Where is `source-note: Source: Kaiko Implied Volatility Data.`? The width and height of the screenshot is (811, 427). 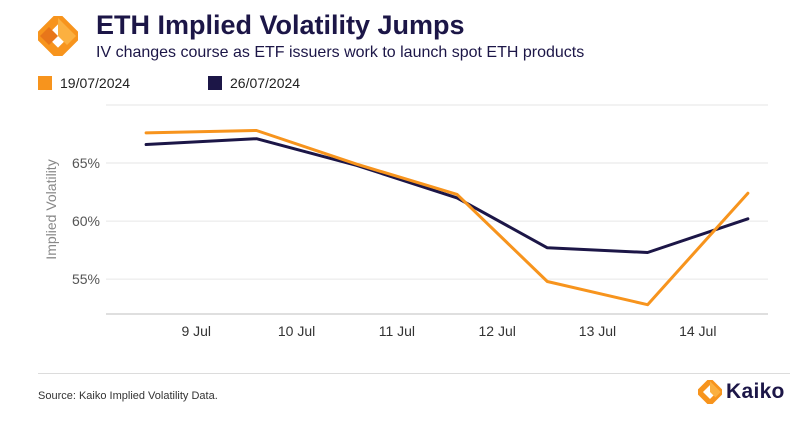 source-note: Source: Kaiko Implied Volatility Data. is located at coordinates (128, 396).